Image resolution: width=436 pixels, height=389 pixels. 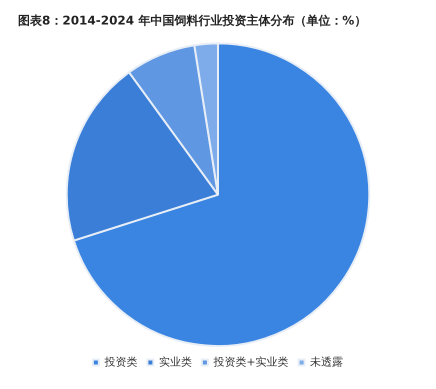 I want to click on legend-label: 未透露, so click(x=327, y=361).